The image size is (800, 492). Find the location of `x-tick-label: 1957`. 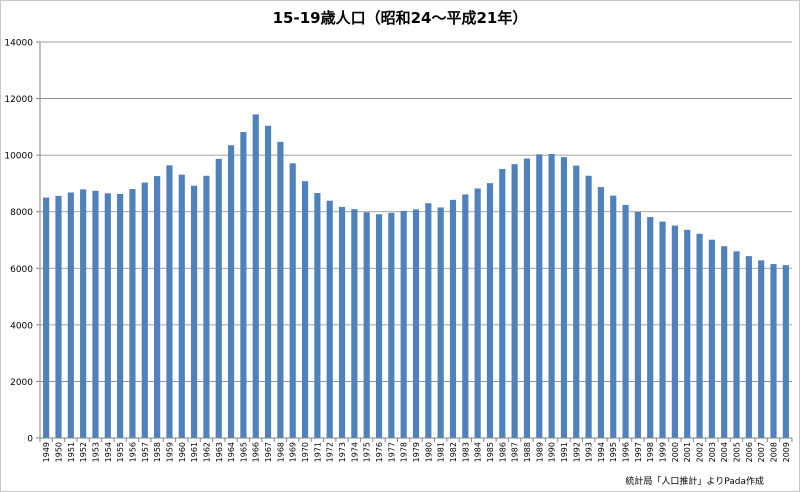

x-tick-label: 1957 is located at coordinates (145, 452).